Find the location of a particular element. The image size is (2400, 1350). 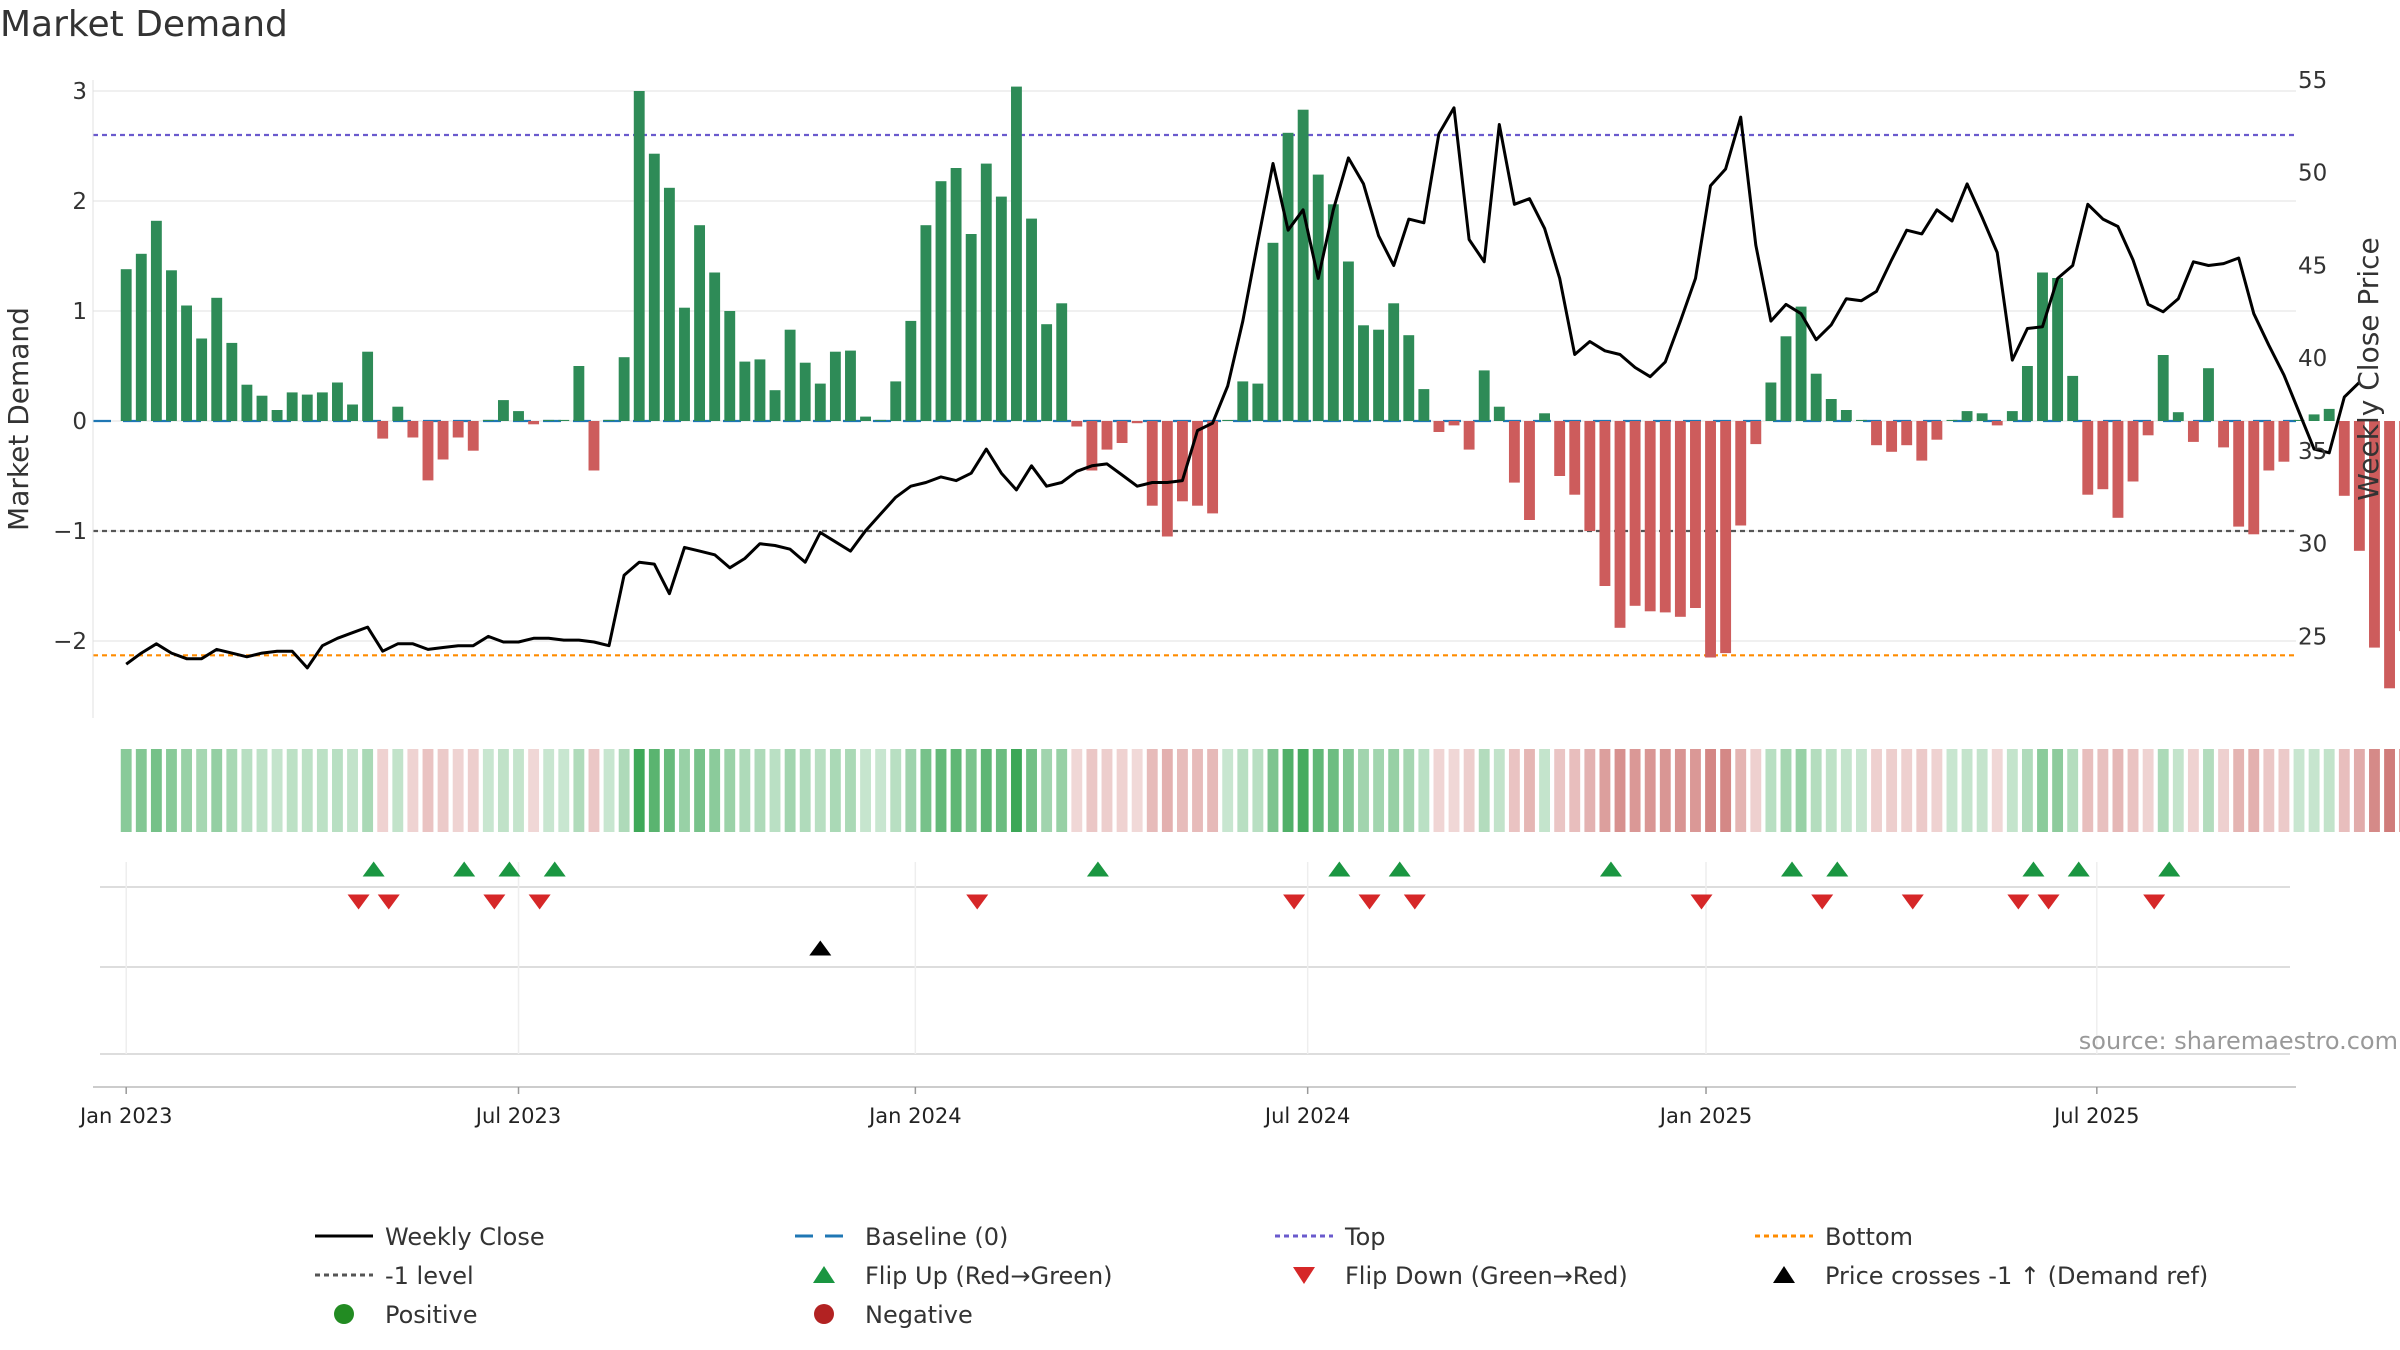

legend-item: Weekly Close is located at coordinates (430, 1237).